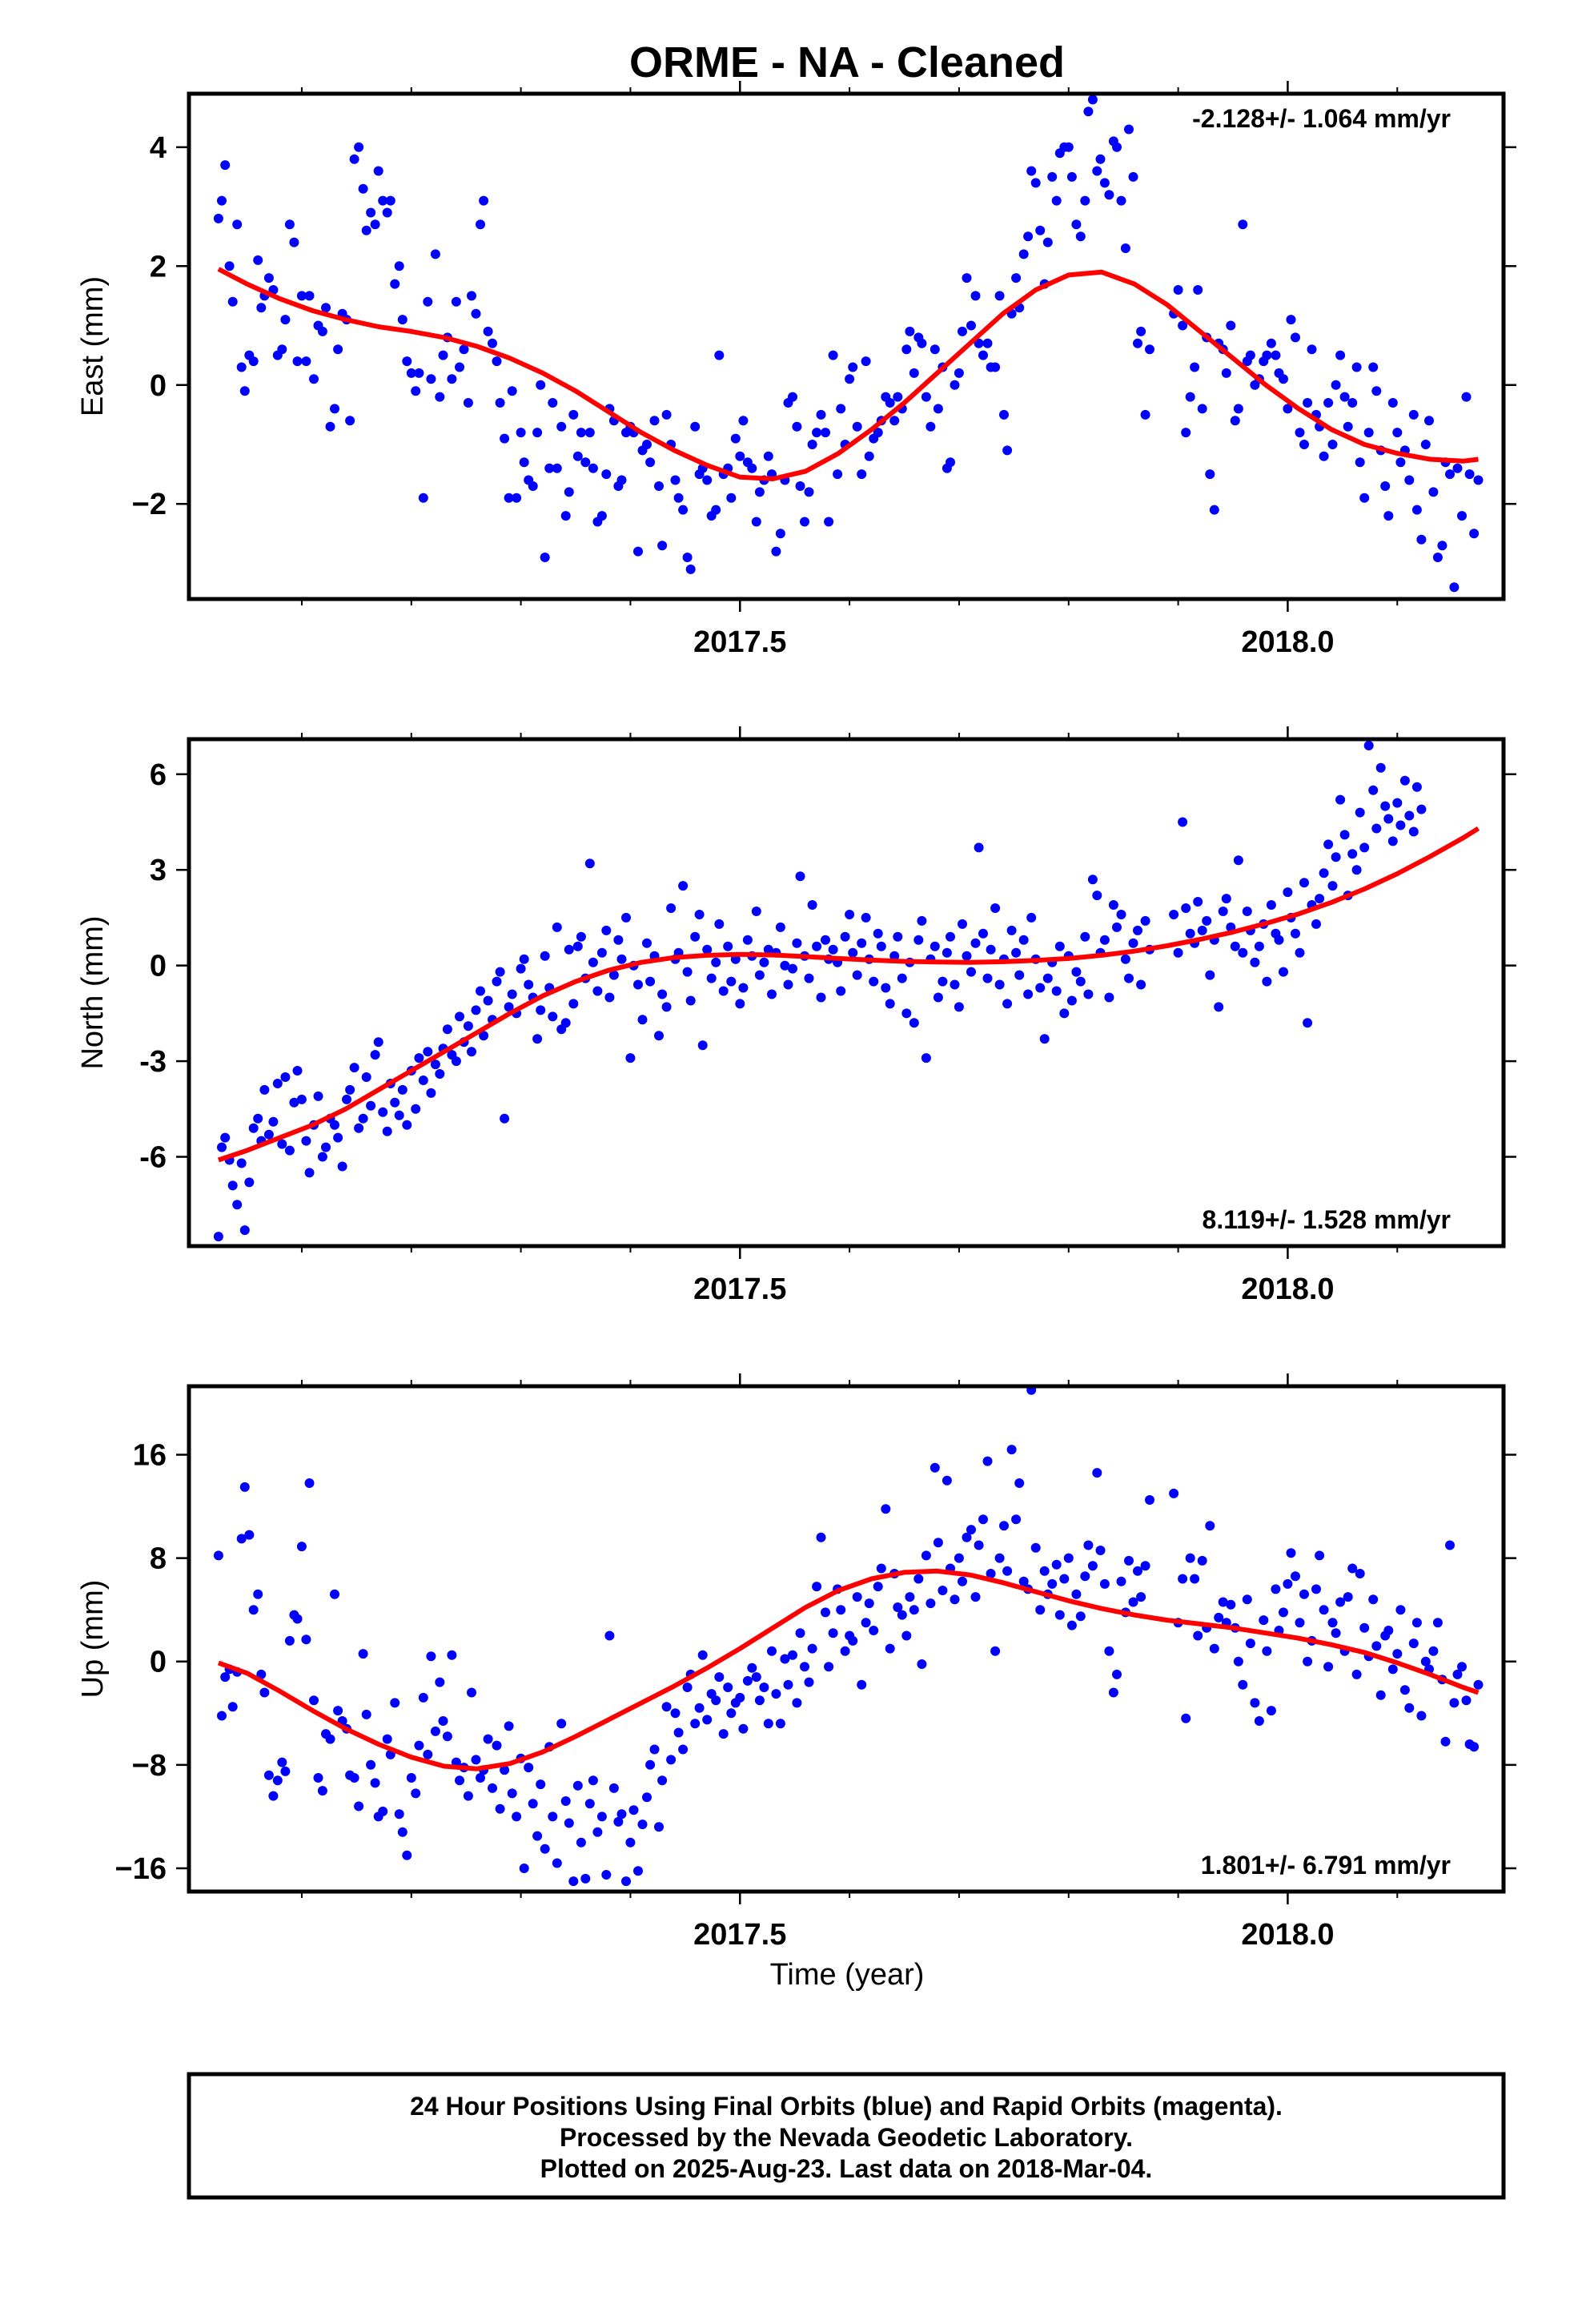 This screenshot has width=1582, height=2324. What do you see at coordinates (93, 1639) in the screenshot?
I see `up-y-axis-label: Up (mm)` at bounding box center [93, 1639].